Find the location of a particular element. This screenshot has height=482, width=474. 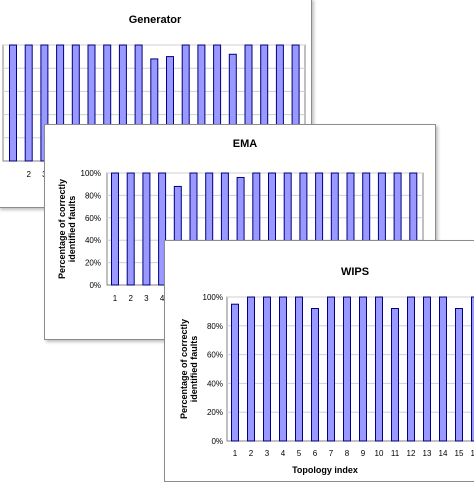

wips-y-axis-label: Percentage of correctlyidentified faults is located at coordinates (189, 369).